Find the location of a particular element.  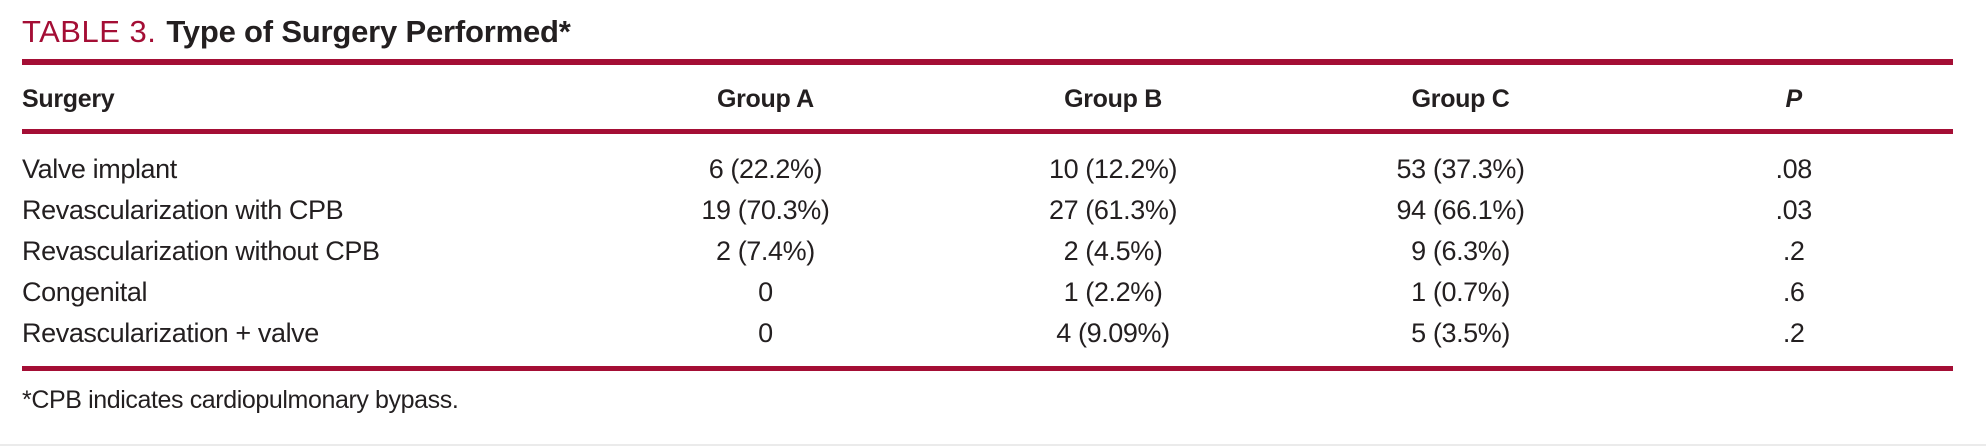

group-b-cell: 1 (2.2%) is located at coordinates (1113, 292).